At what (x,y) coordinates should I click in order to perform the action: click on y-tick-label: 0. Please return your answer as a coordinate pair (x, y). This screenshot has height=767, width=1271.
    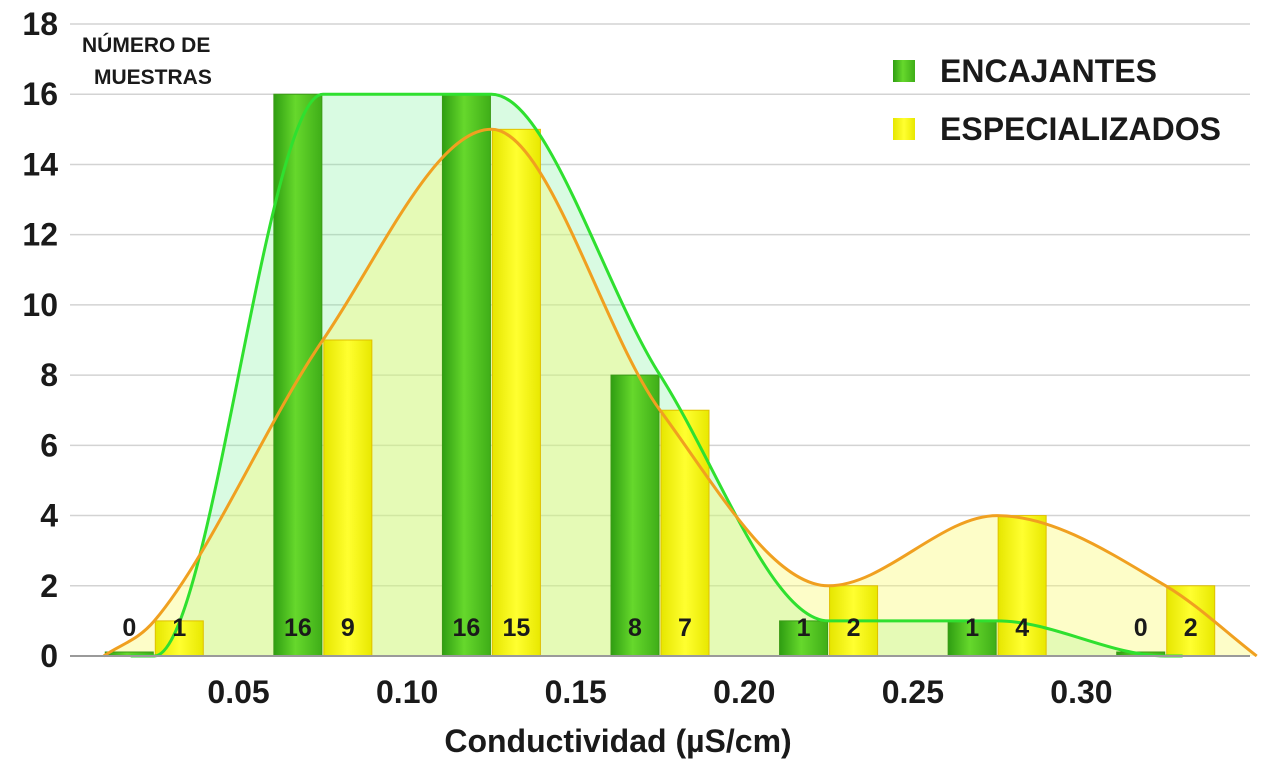
    Looking at the image, I should click on (49, 656).